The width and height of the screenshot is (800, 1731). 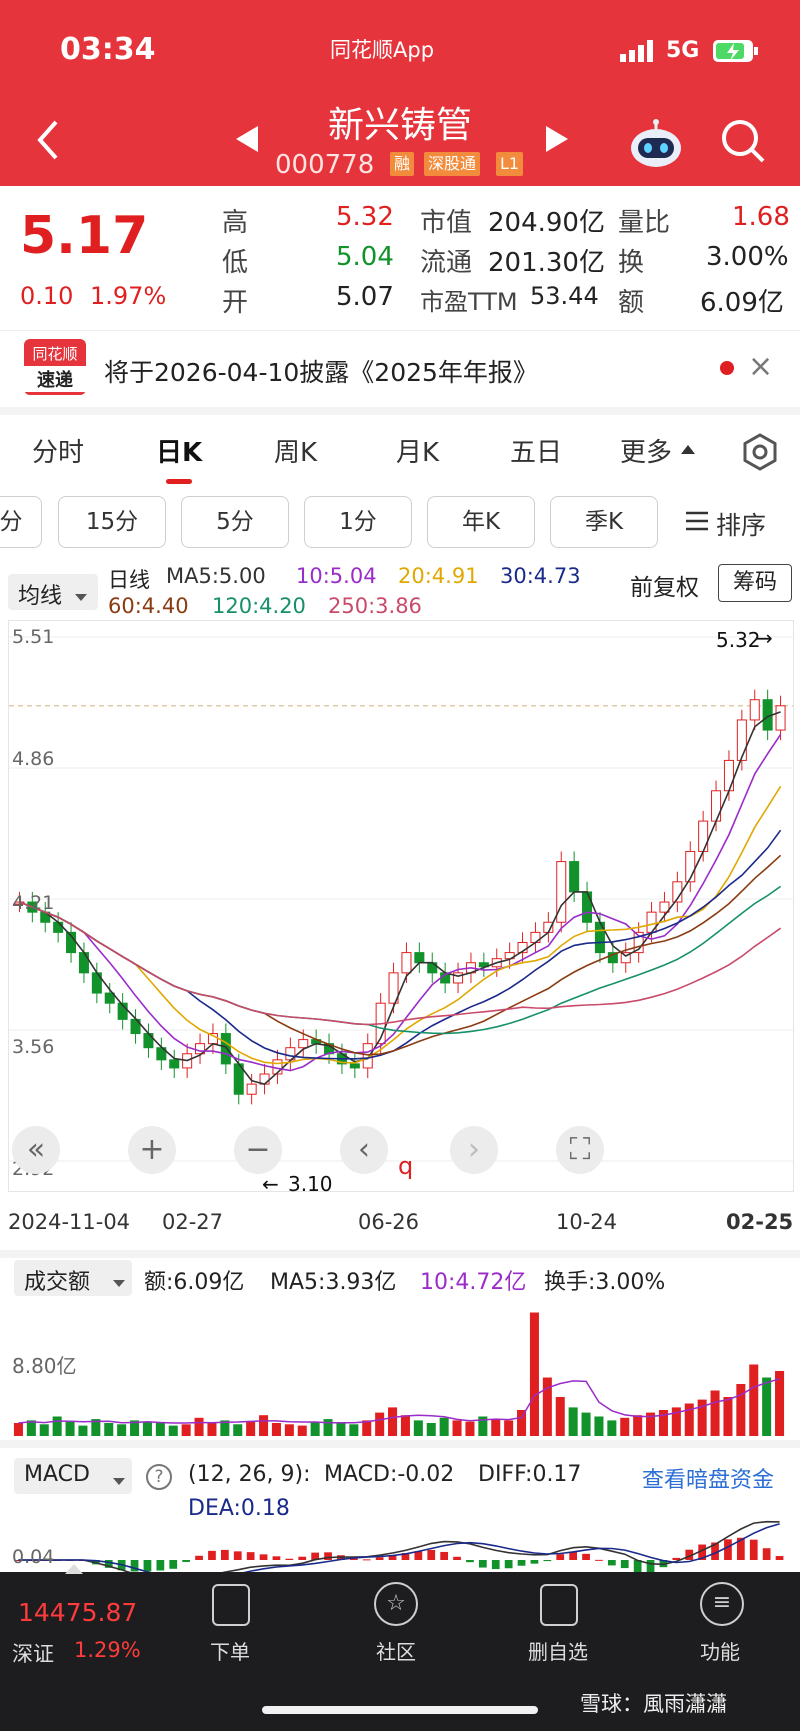 What do you see at coordinates (365, 257) in the screenshot?
I see `low-value: 5.04` at bounding box center [365, 257].